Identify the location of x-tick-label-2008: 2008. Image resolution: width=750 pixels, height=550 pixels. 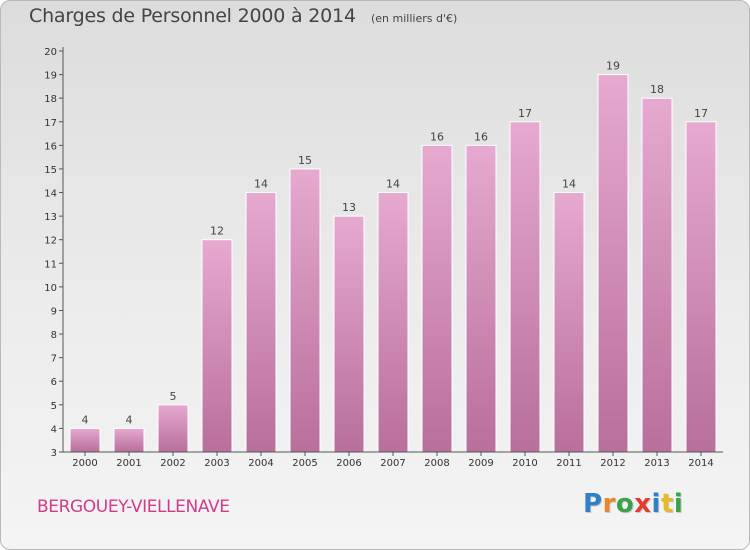
(436, 463).